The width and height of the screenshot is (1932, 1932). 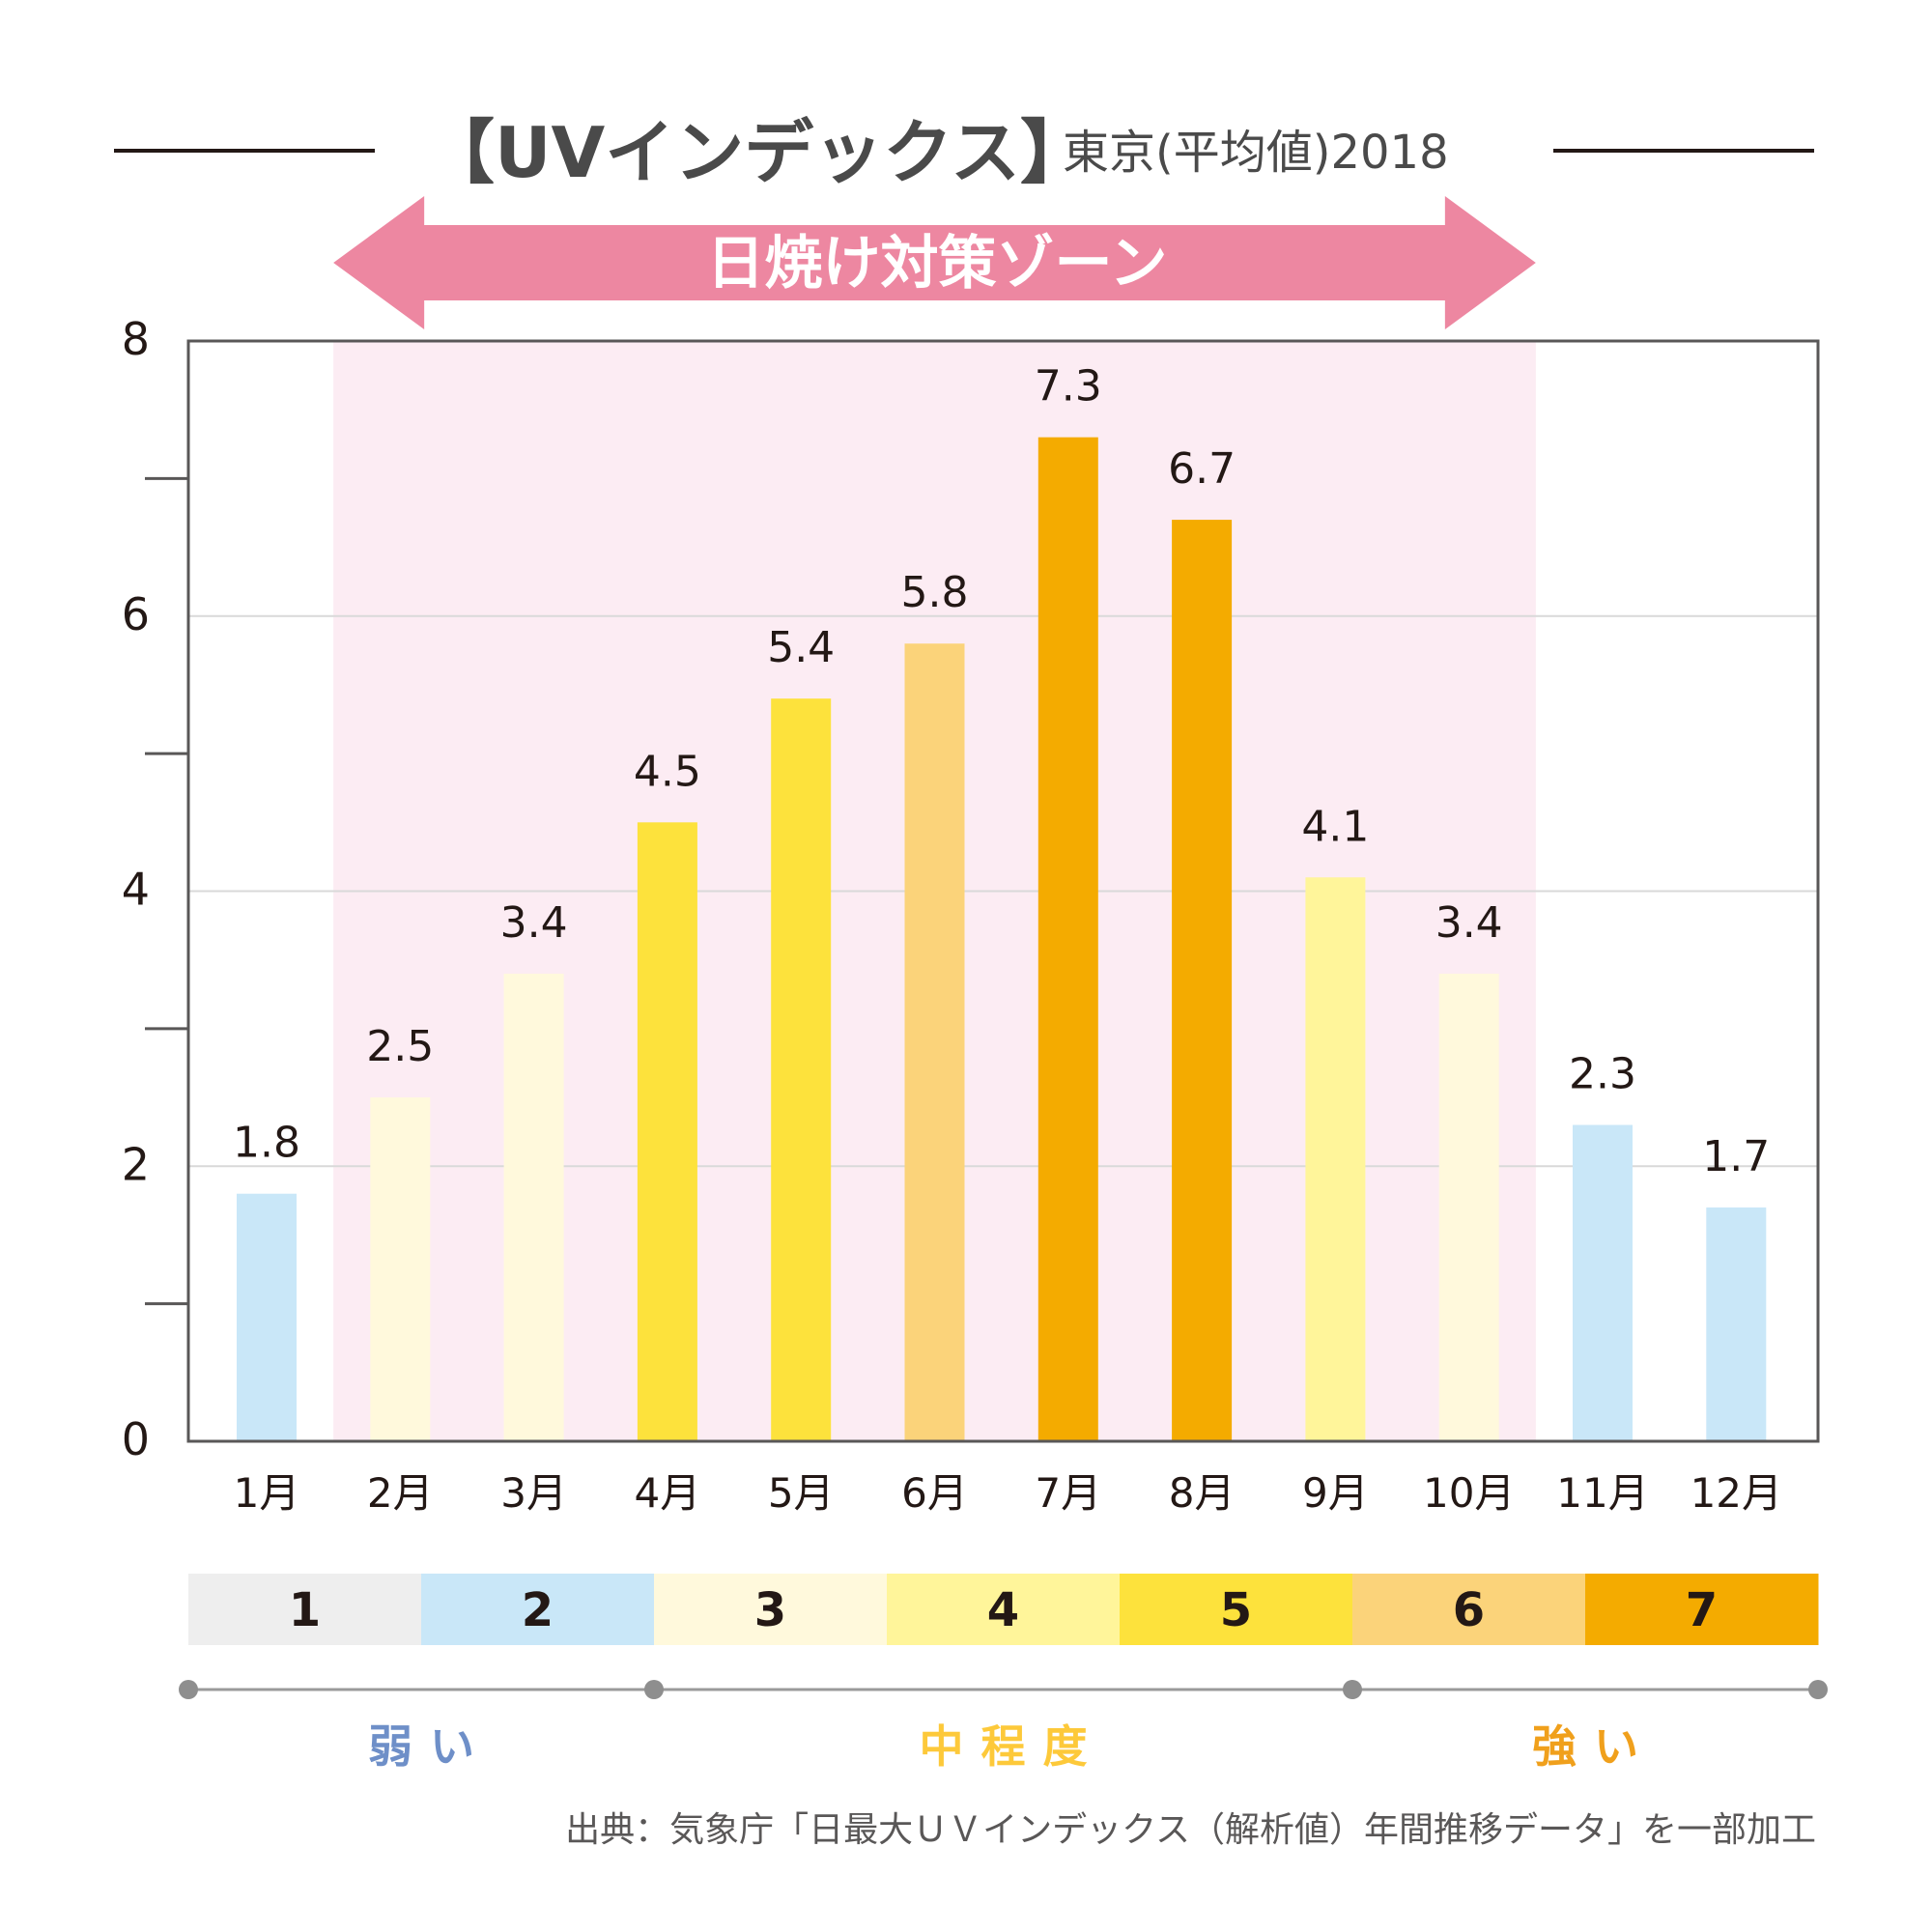 I want to click on uv-level-category-labels: 弱い 中程度 強い, so click(x=1012, y=1746).